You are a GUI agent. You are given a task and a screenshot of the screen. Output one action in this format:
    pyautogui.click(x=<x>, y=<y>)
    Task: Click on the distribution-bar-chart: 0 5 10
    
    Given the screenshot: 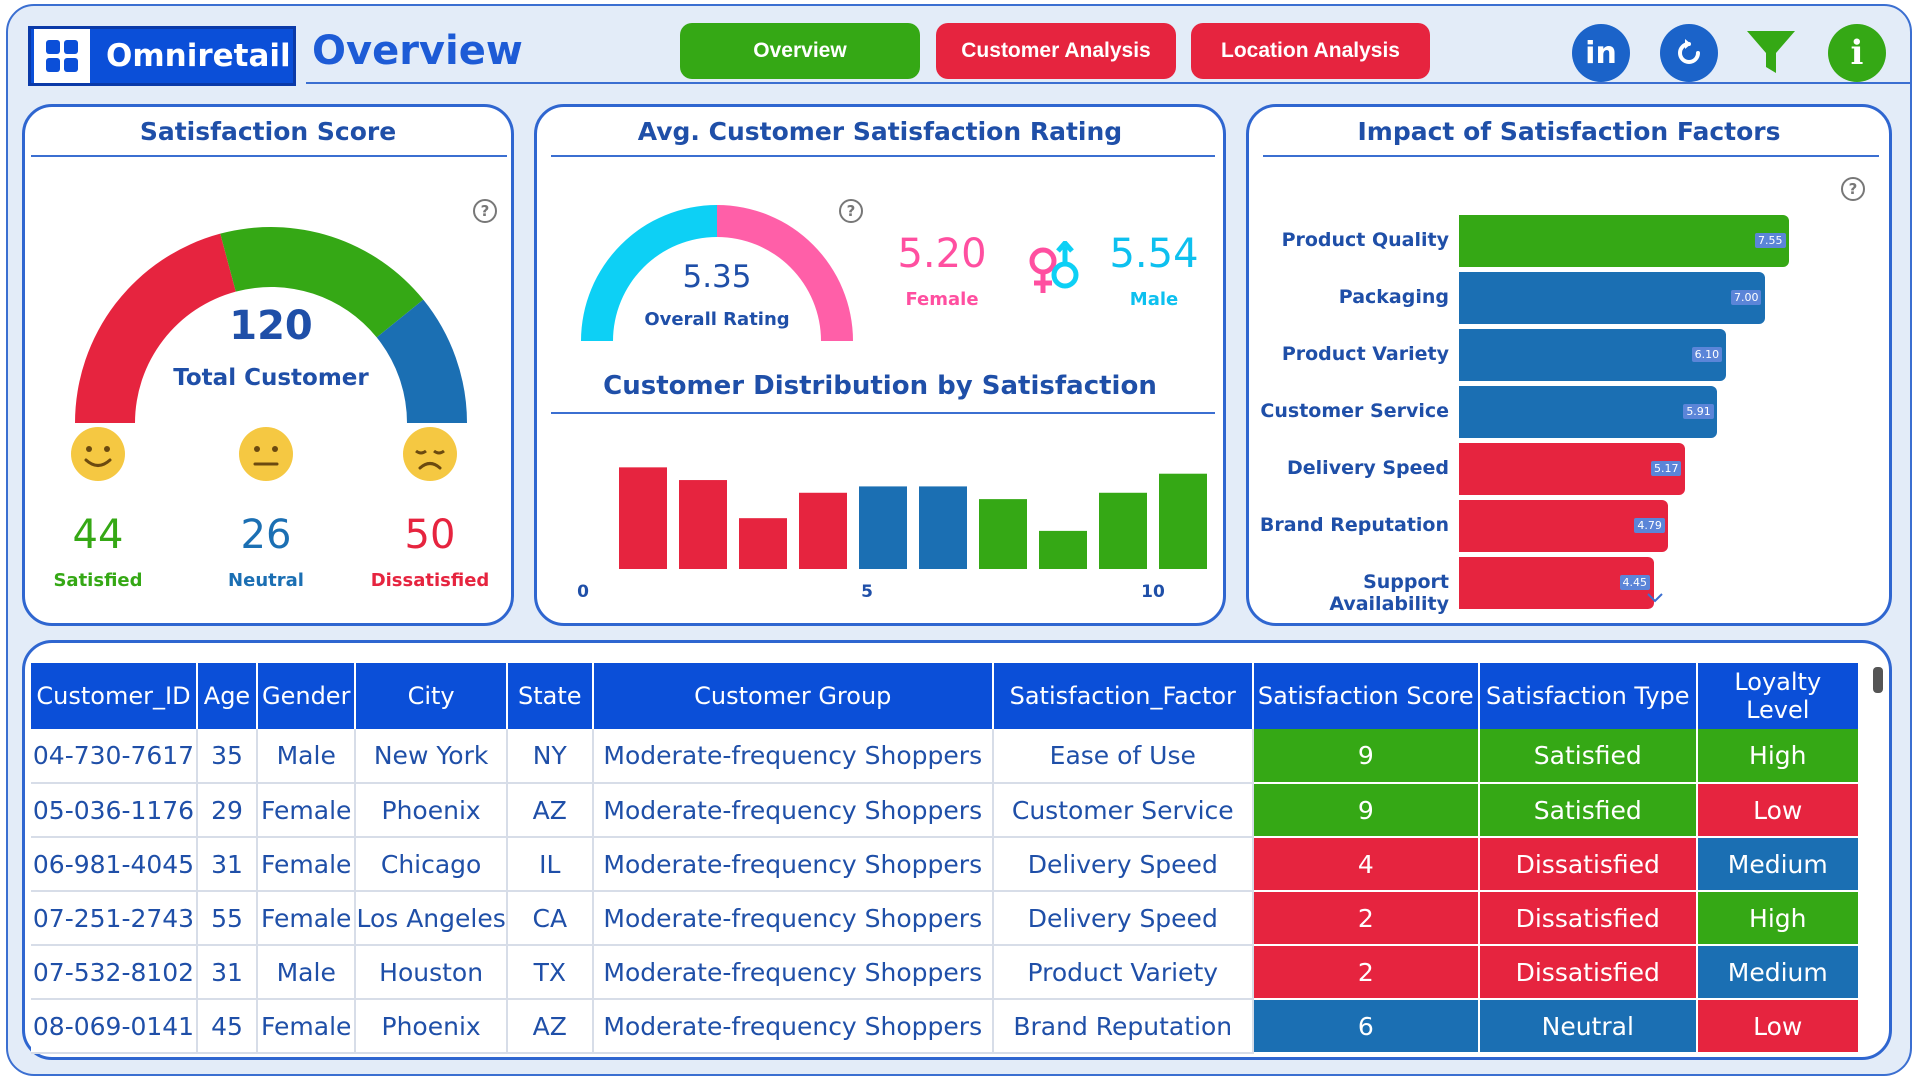 What is the action you would take?
    pyautogui.click(x=892, y=534)
    